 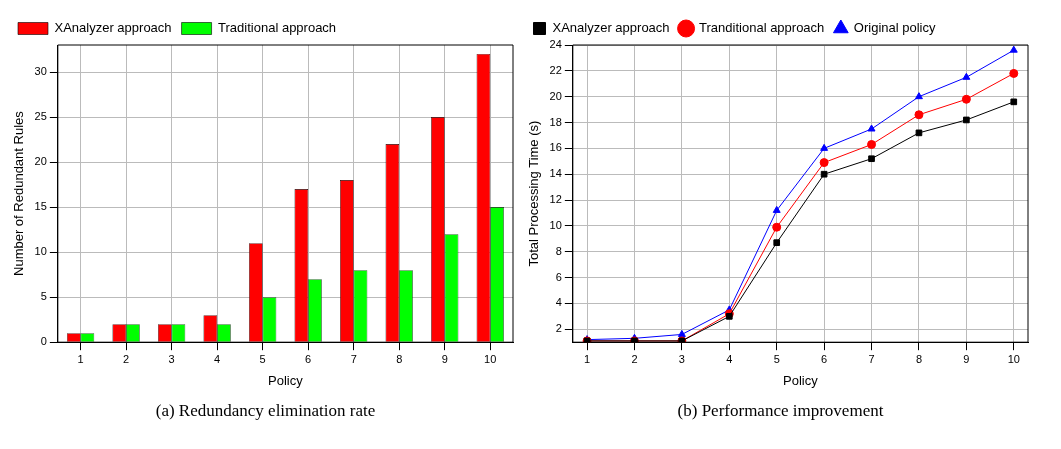 What do you see at coordinates (558, 276) in the screenshot?
I see `y-tick-label: 6` at bounding box center [558, 276].